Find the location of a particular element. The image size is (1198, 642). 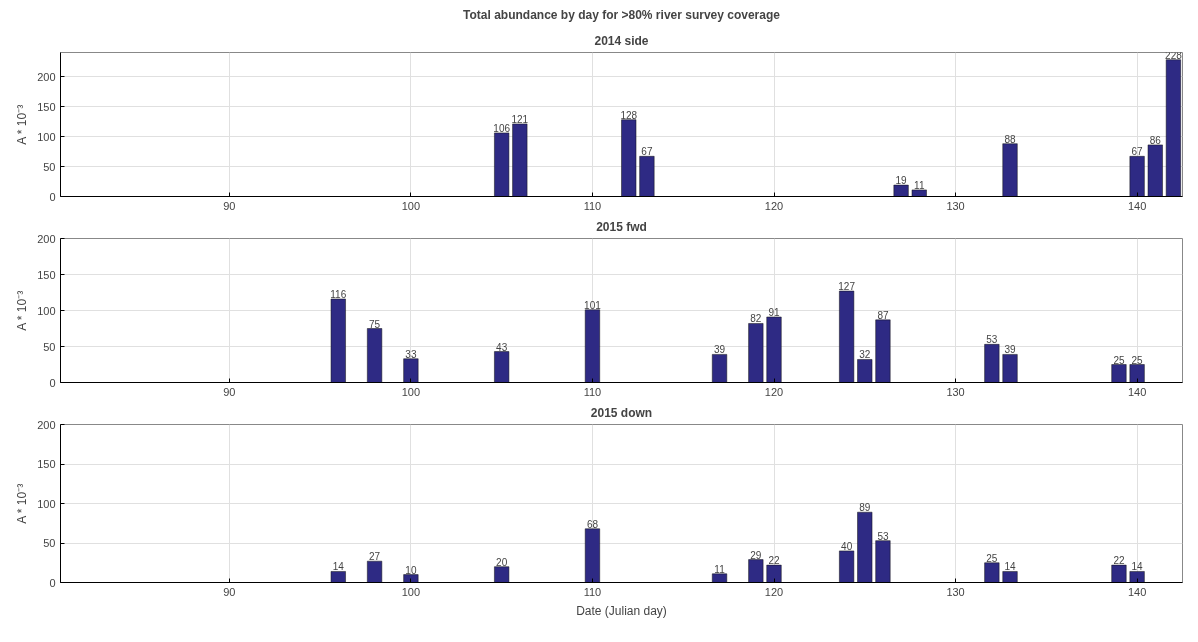

chart-title: 2015 fwd is located at coordinates (621, 226).